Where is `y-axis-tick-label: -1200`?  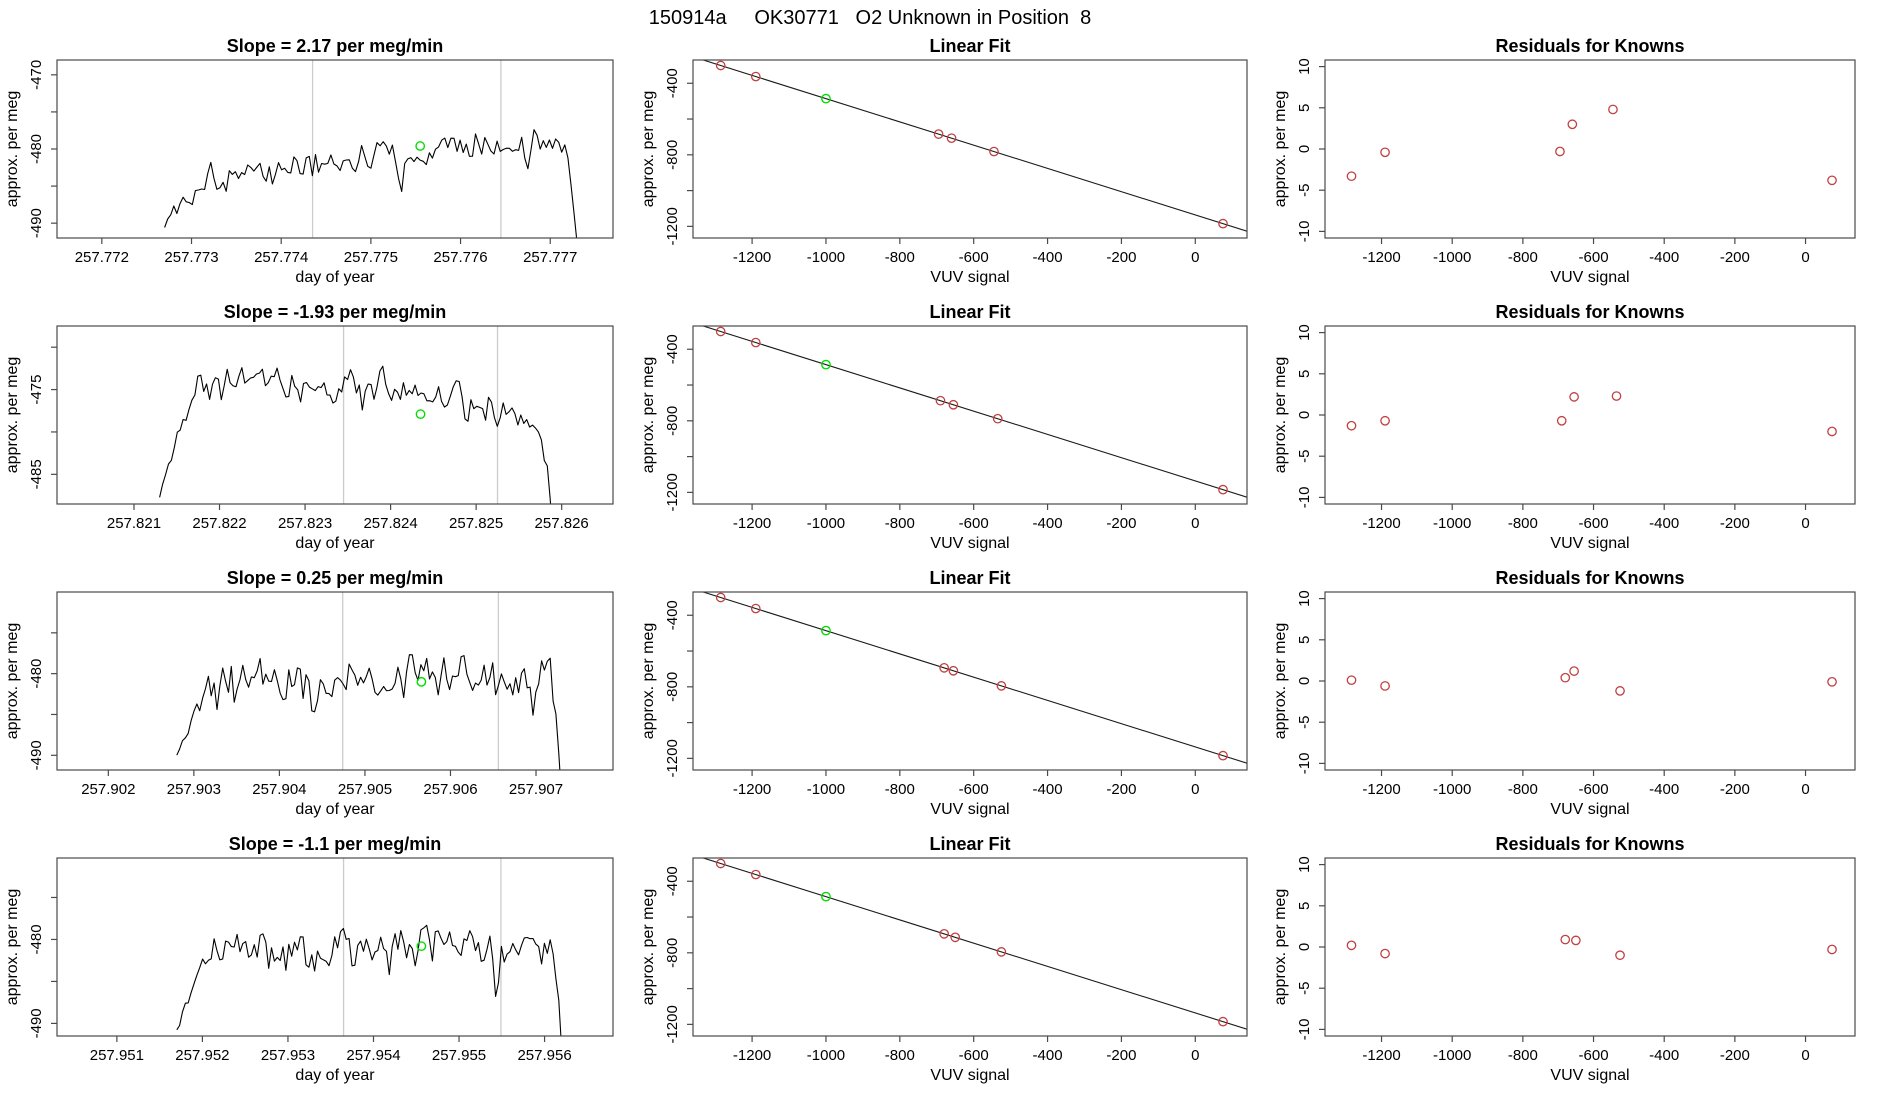
y-axis-tick-label: -1200 is located at coordinates (672, 226).